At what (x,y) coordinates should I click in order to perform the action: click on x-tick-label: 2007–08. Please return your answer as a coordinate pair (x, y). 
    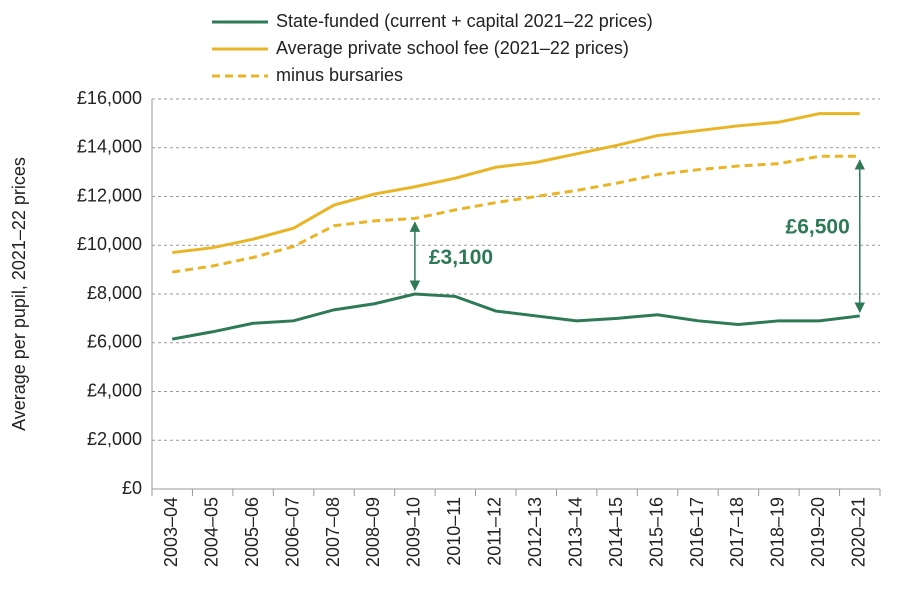
    Looking at the image, I should click on (333, 532).